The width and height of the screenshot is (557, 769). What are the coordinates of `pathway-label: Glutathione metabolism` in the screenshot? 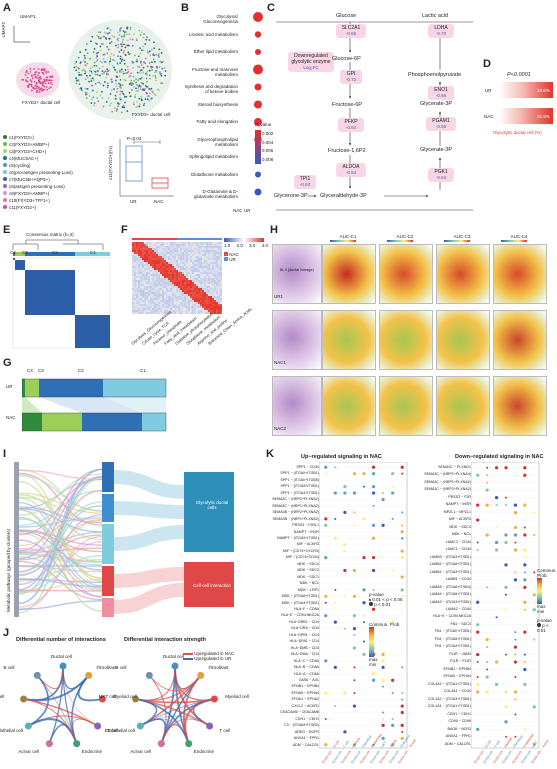 It's located at (214, 174).